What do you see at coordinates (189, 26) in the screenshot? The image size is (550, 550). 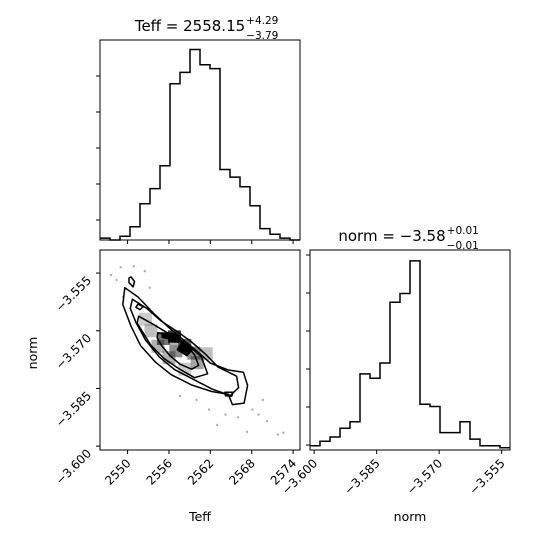 I see `teff-title: Teff = 2558.15` at bounding box center [189, 26].